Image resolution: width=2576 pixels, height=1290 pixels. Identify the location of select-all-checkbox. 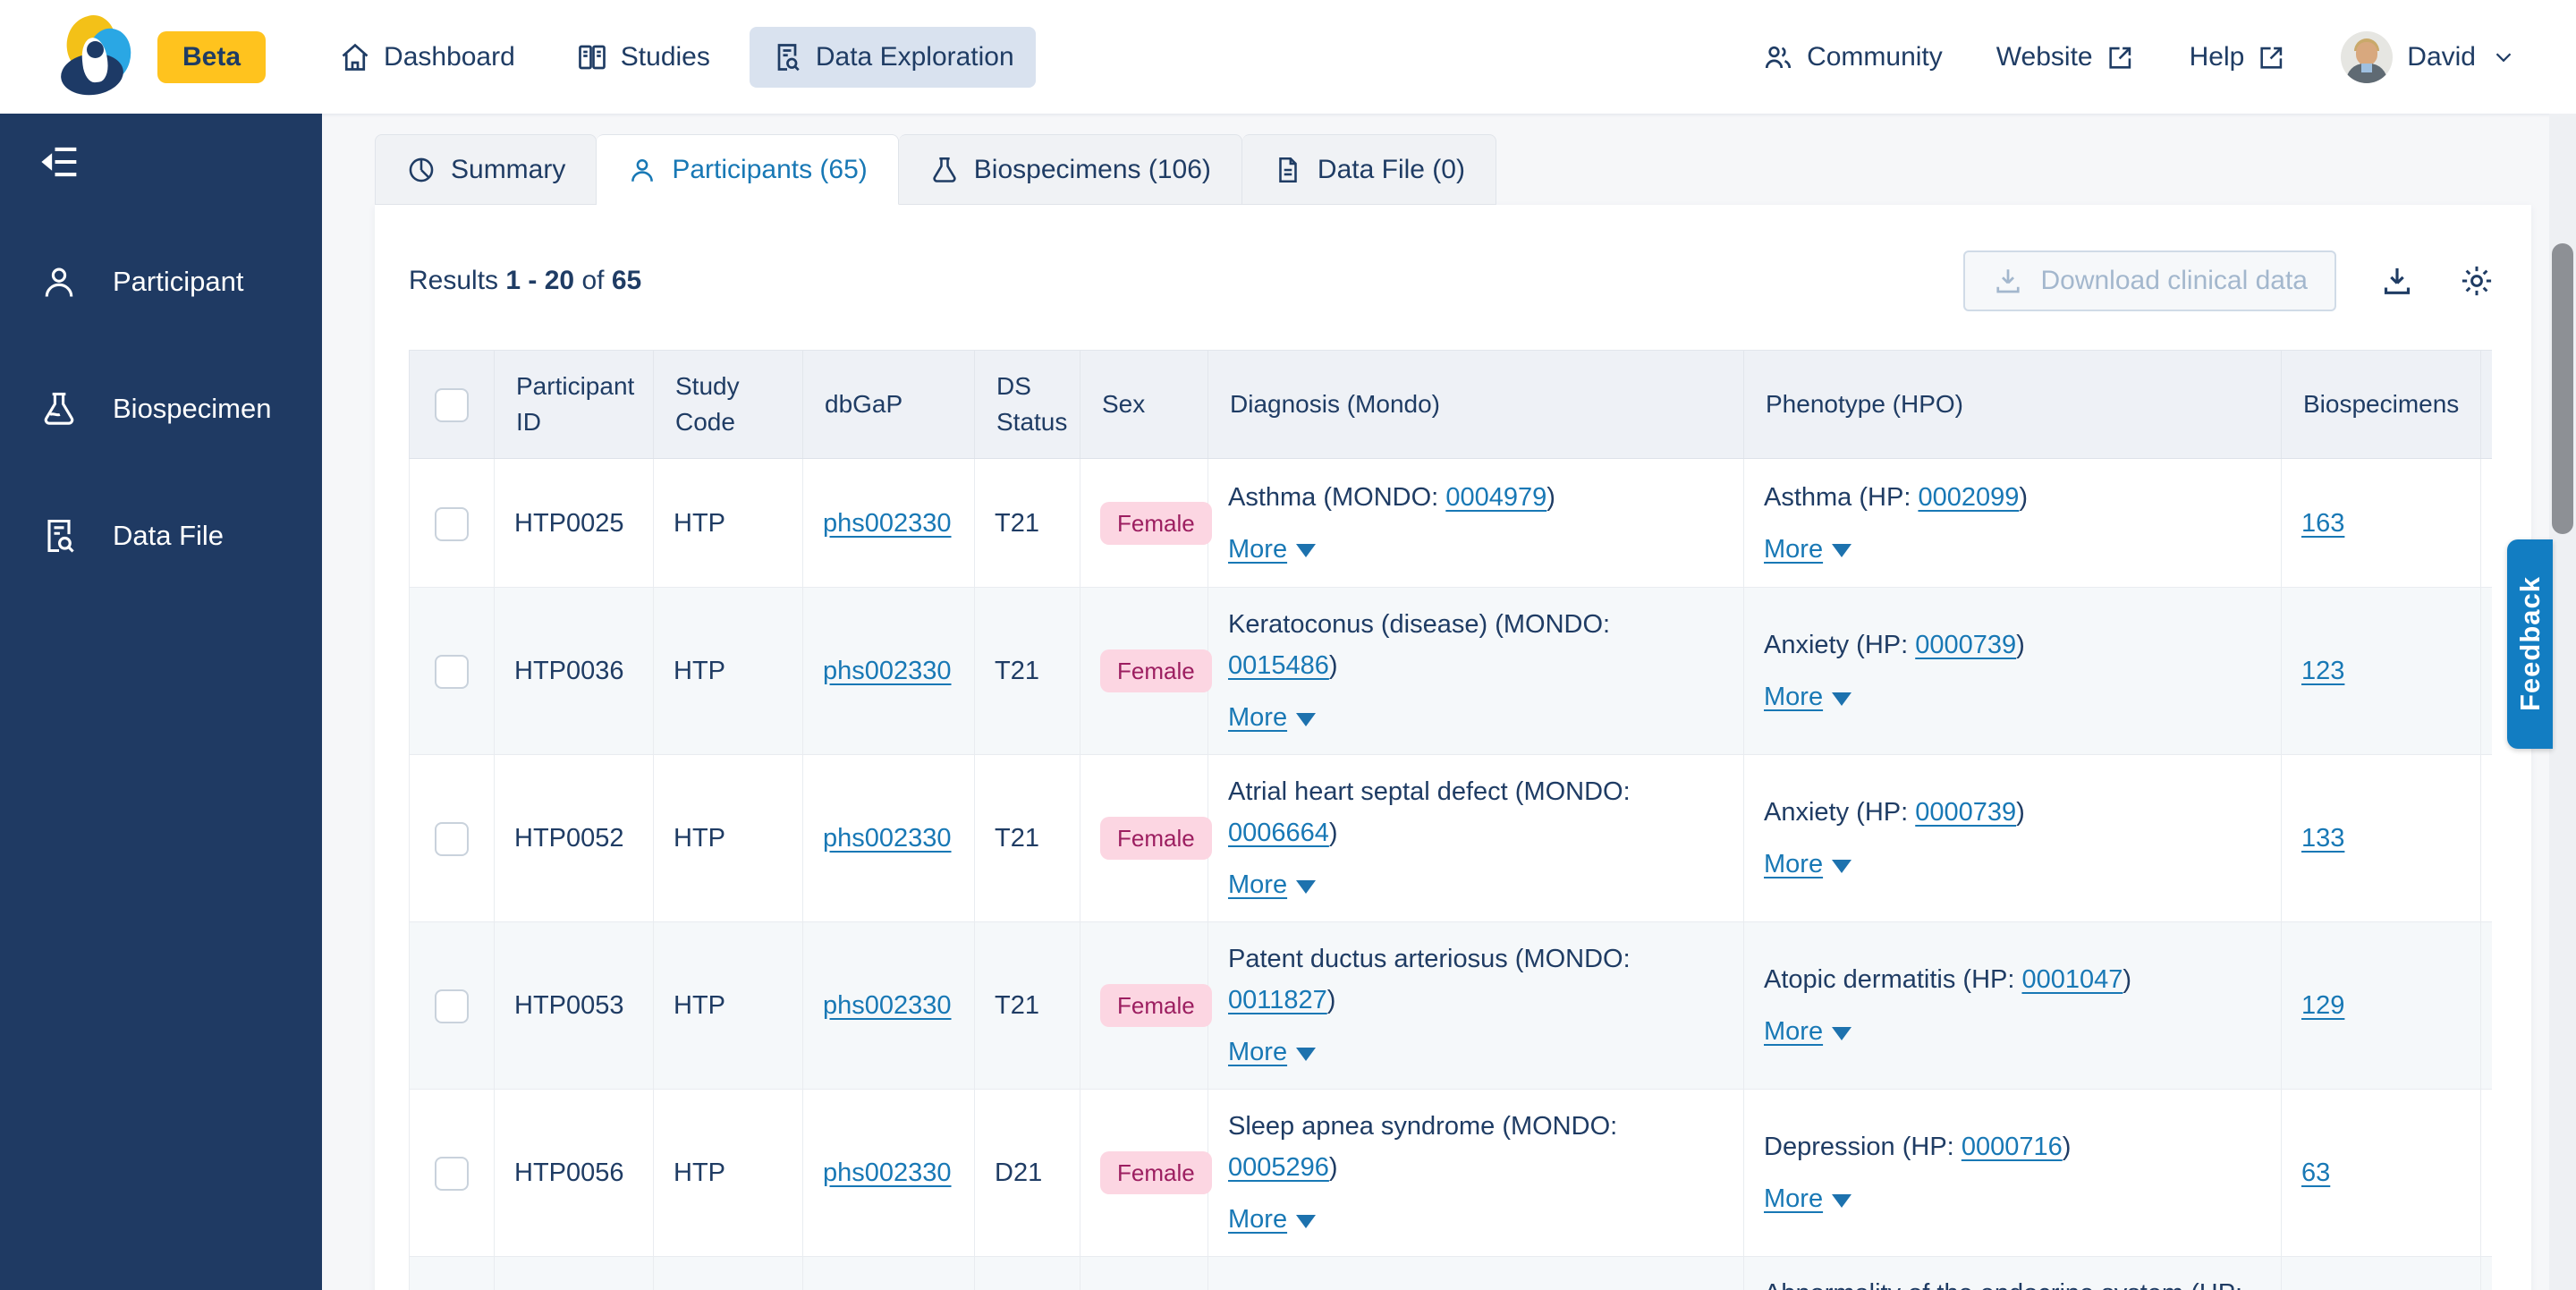
(452, 405).